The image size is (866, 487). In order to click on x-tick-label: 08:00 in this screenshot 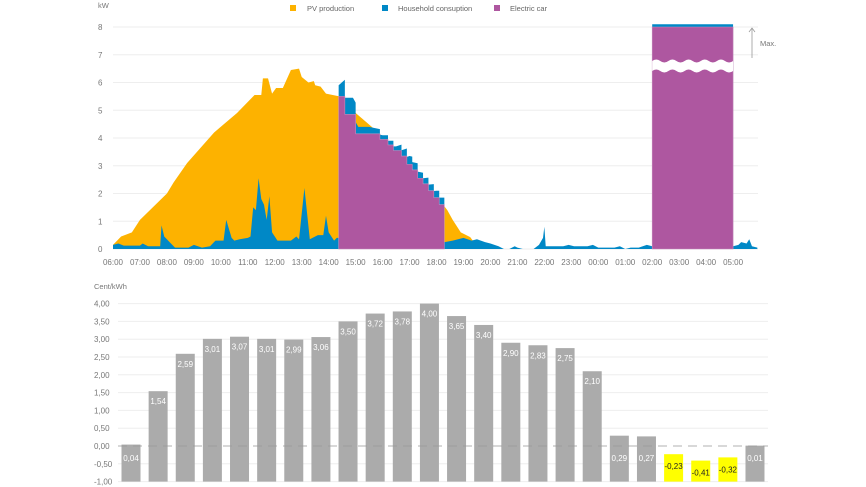, I will do `click(167, 262)`.